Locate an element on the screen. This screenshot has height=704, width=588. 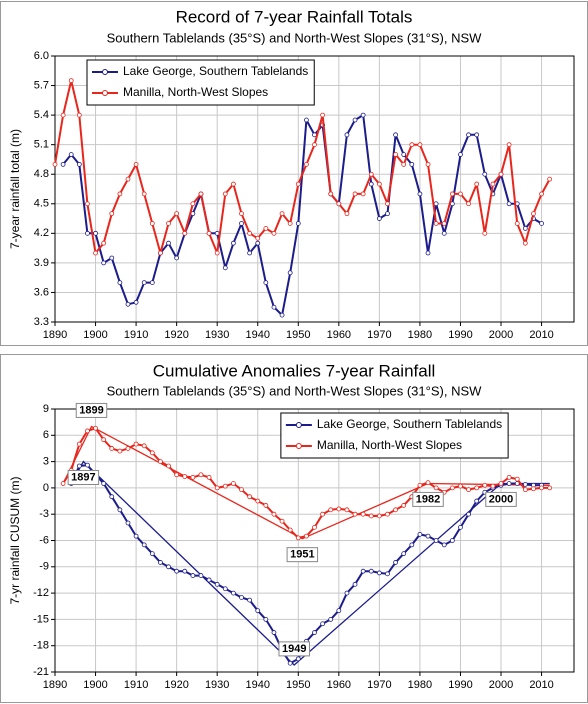
y-tick-label: -15 is located at coordinates (41, 619).